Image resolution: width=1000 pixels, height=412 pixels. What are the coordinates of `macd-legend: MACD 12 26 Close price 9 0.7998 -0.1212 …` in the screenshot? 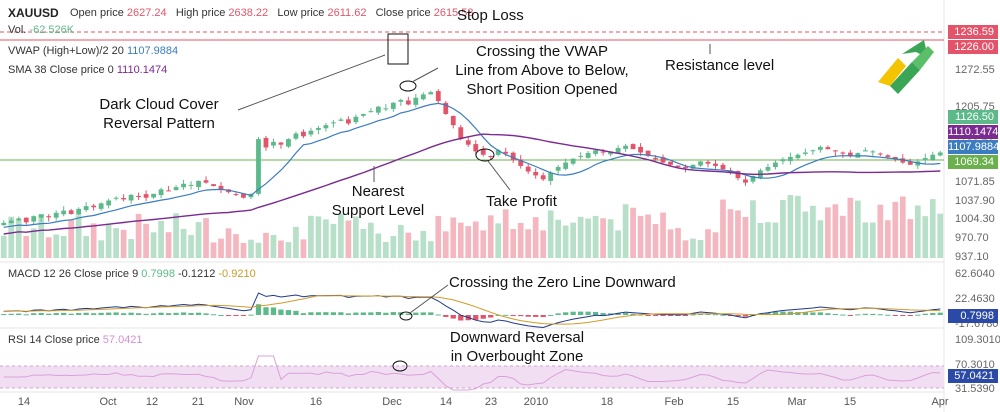 It's located at (132, 274).